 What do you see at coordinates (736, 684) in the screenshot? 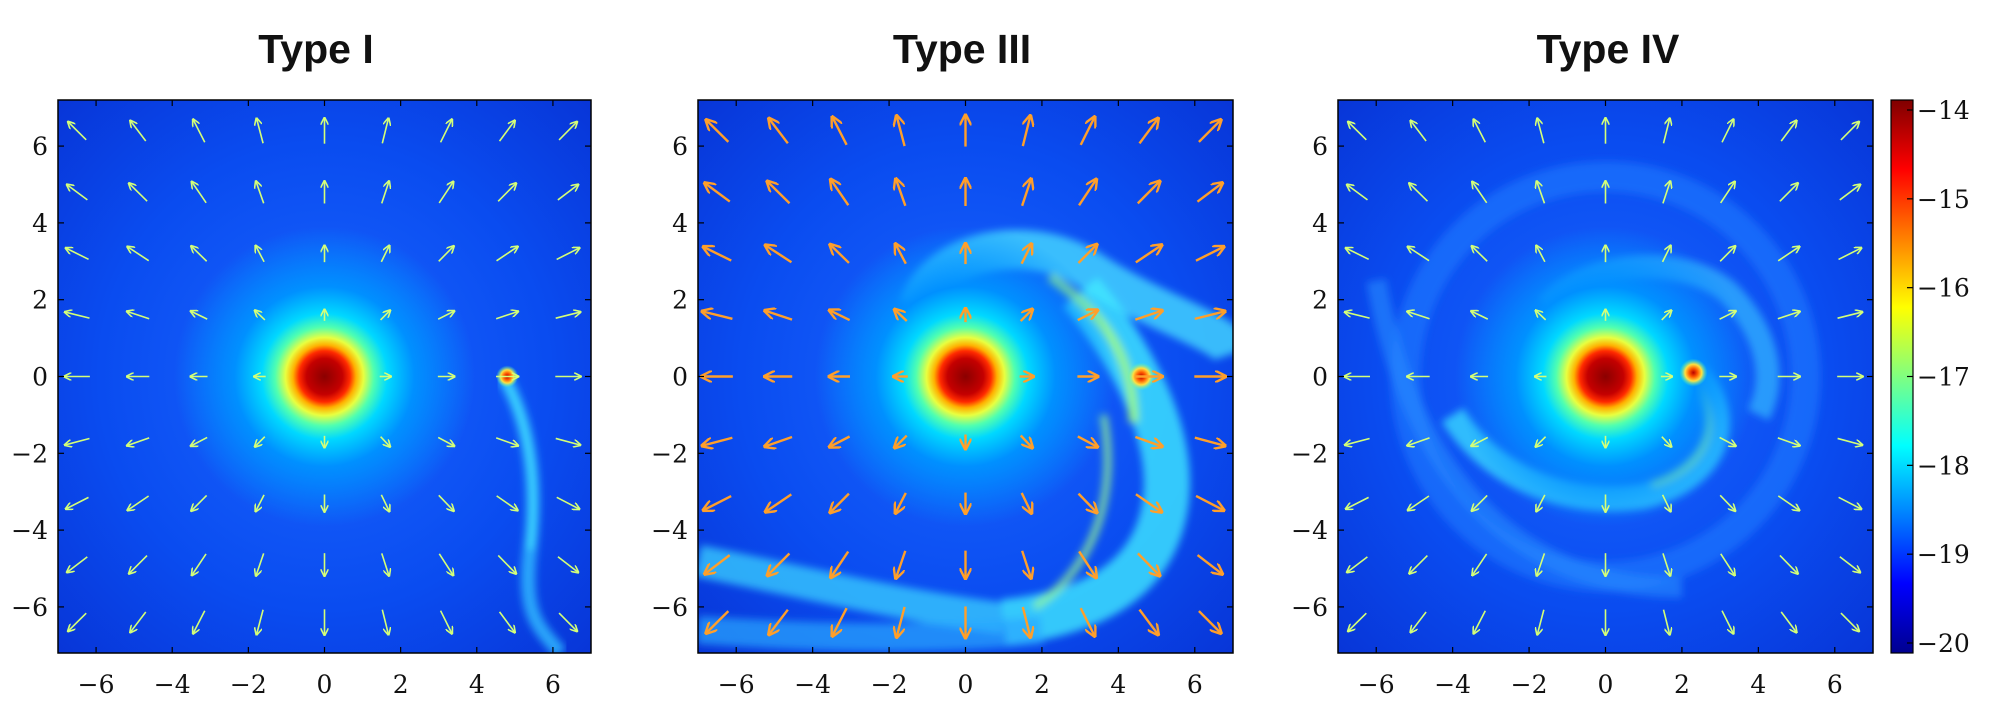
I see `x-tick-label: −6` at bounding box center [736, 684].